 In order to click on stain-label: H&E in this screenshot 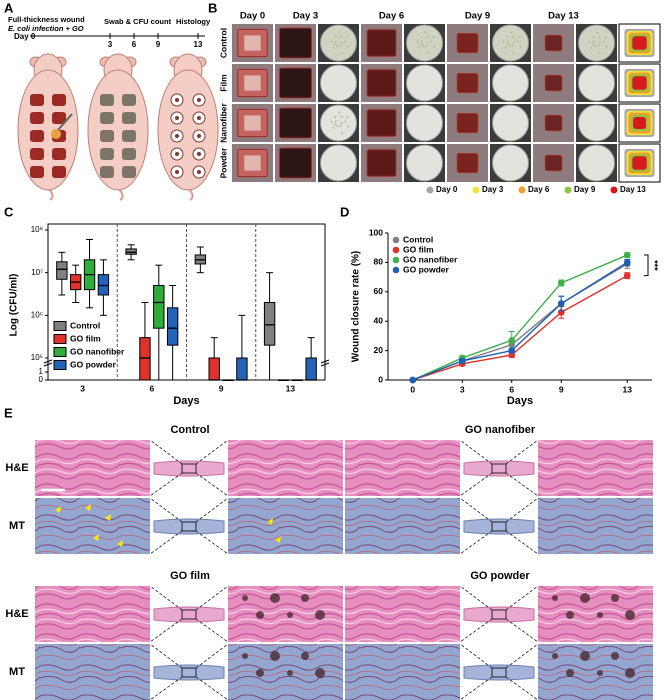, I will do `click(16, 468)`.